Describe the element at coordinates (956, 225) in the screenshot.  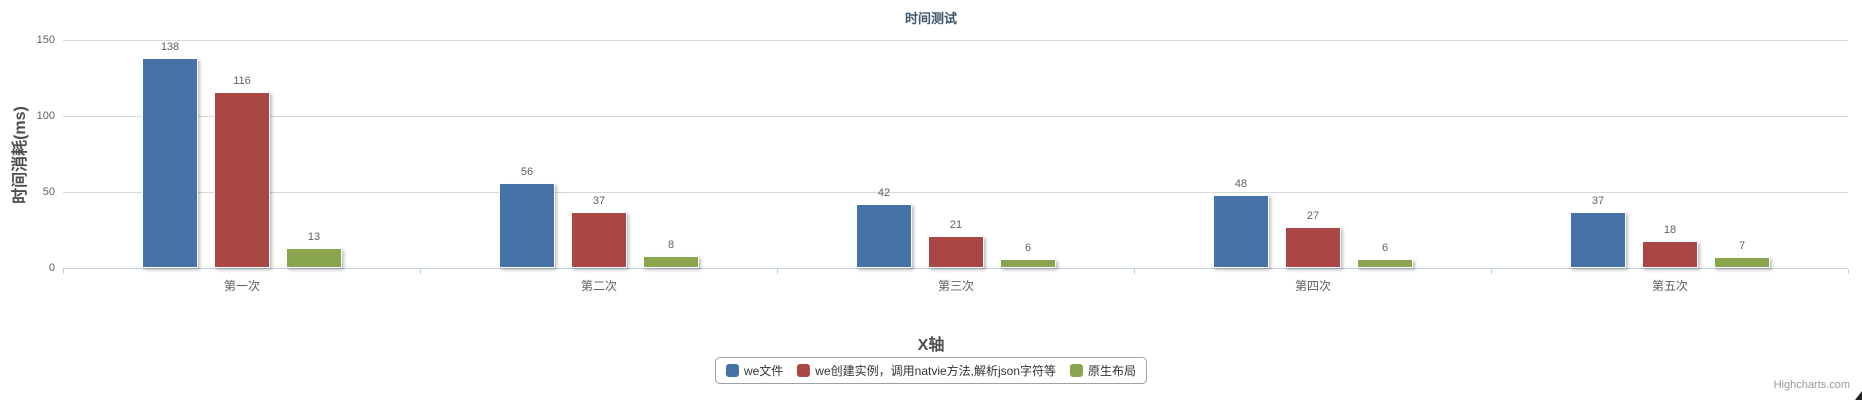
I see `bar-value-label: 21` at that location.